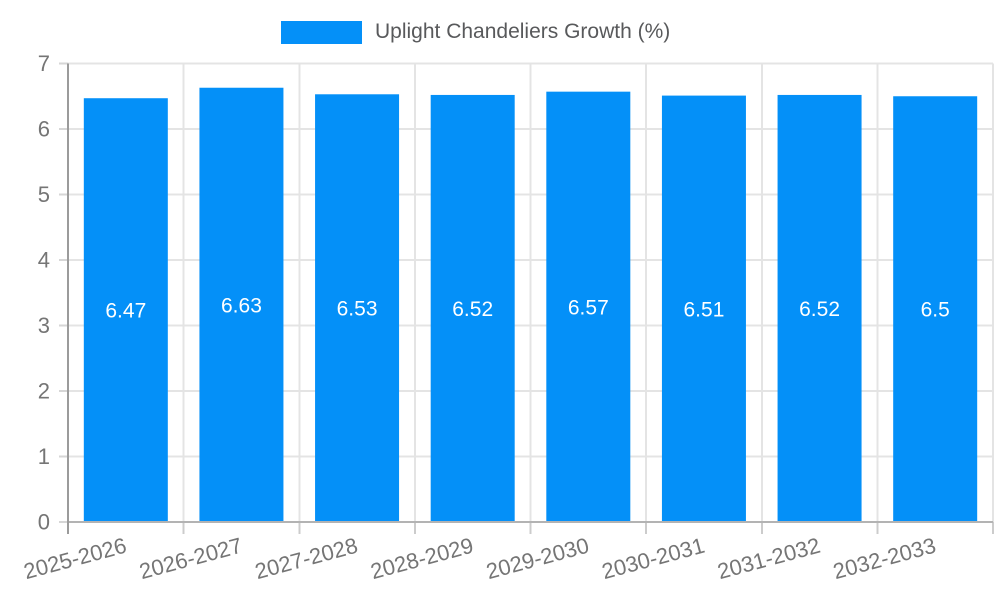  Describe the element at coordinates (44, 456) in the screenshot. I see `y-tick-label: 1` at that location.